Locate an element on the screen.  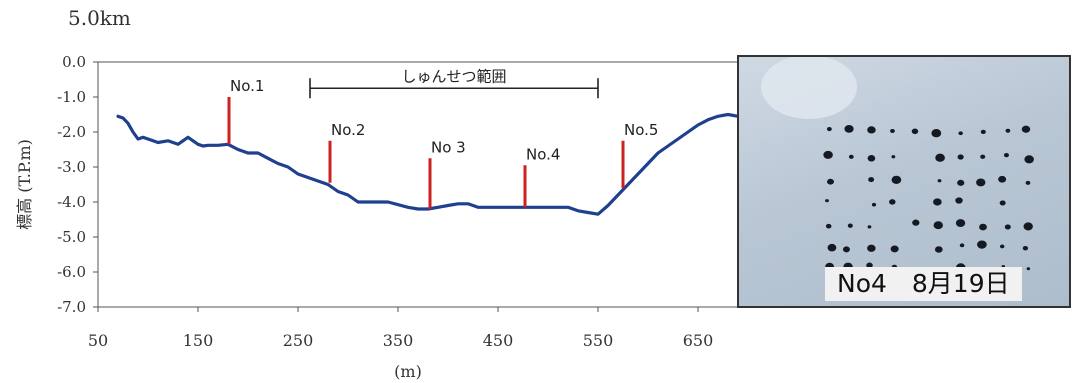
range-label: しゅんせつ範囲 is located at coordinates (453, 76).